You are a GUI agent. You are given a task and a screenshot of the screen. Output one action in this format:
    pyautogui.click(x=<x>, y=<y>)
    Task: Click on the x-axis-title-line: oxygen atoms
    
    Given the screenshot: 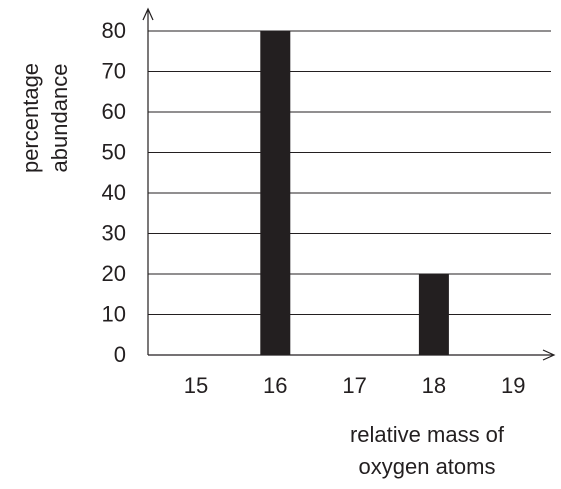 What is the action you would take?
    pyautogui.click(x=427, y=466)
    